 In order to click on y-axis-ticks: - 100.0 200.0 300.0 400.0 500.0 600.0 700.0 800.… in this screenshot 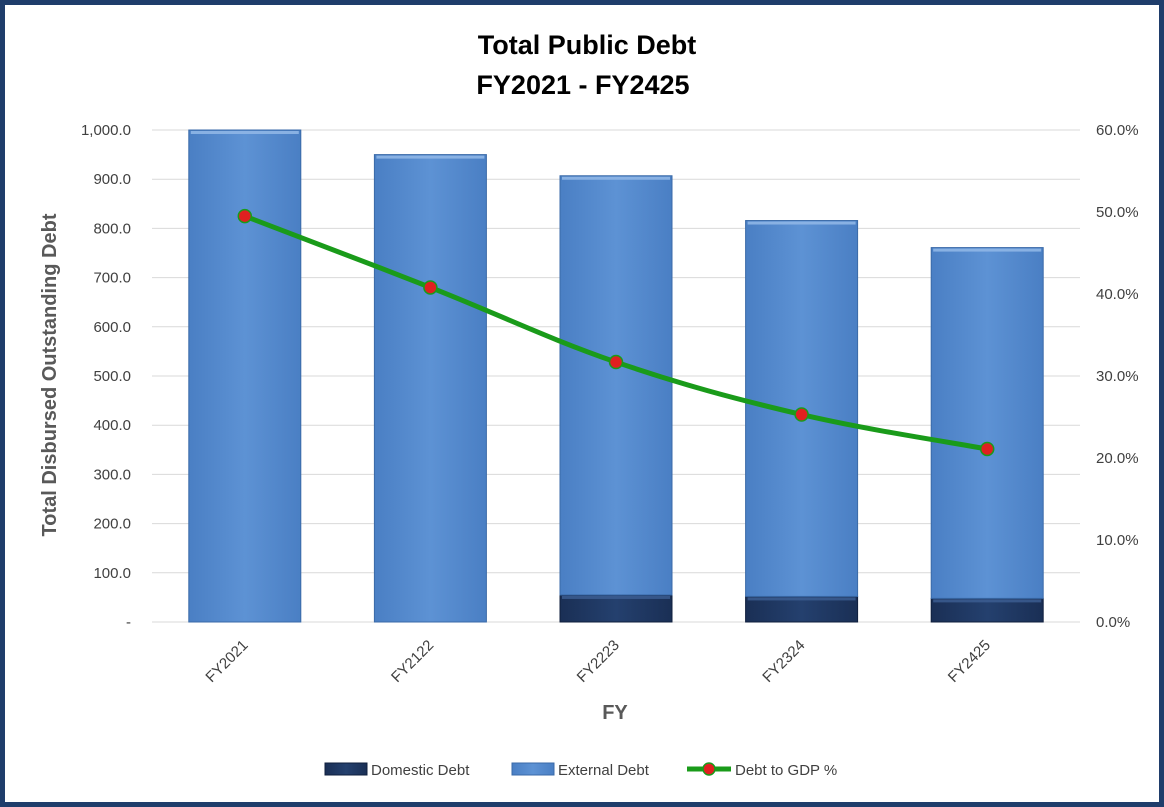, I will do `click(106, 376)`.